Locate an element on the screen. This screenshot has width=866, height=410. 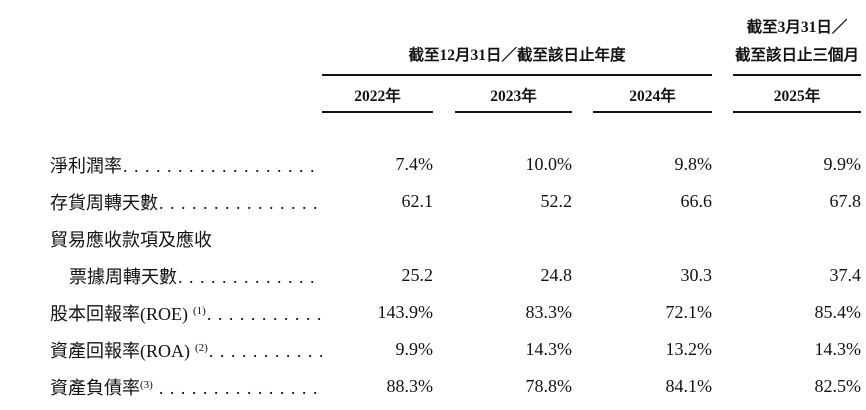
value-2025: 14.3% is located at coordinates (838, 349).